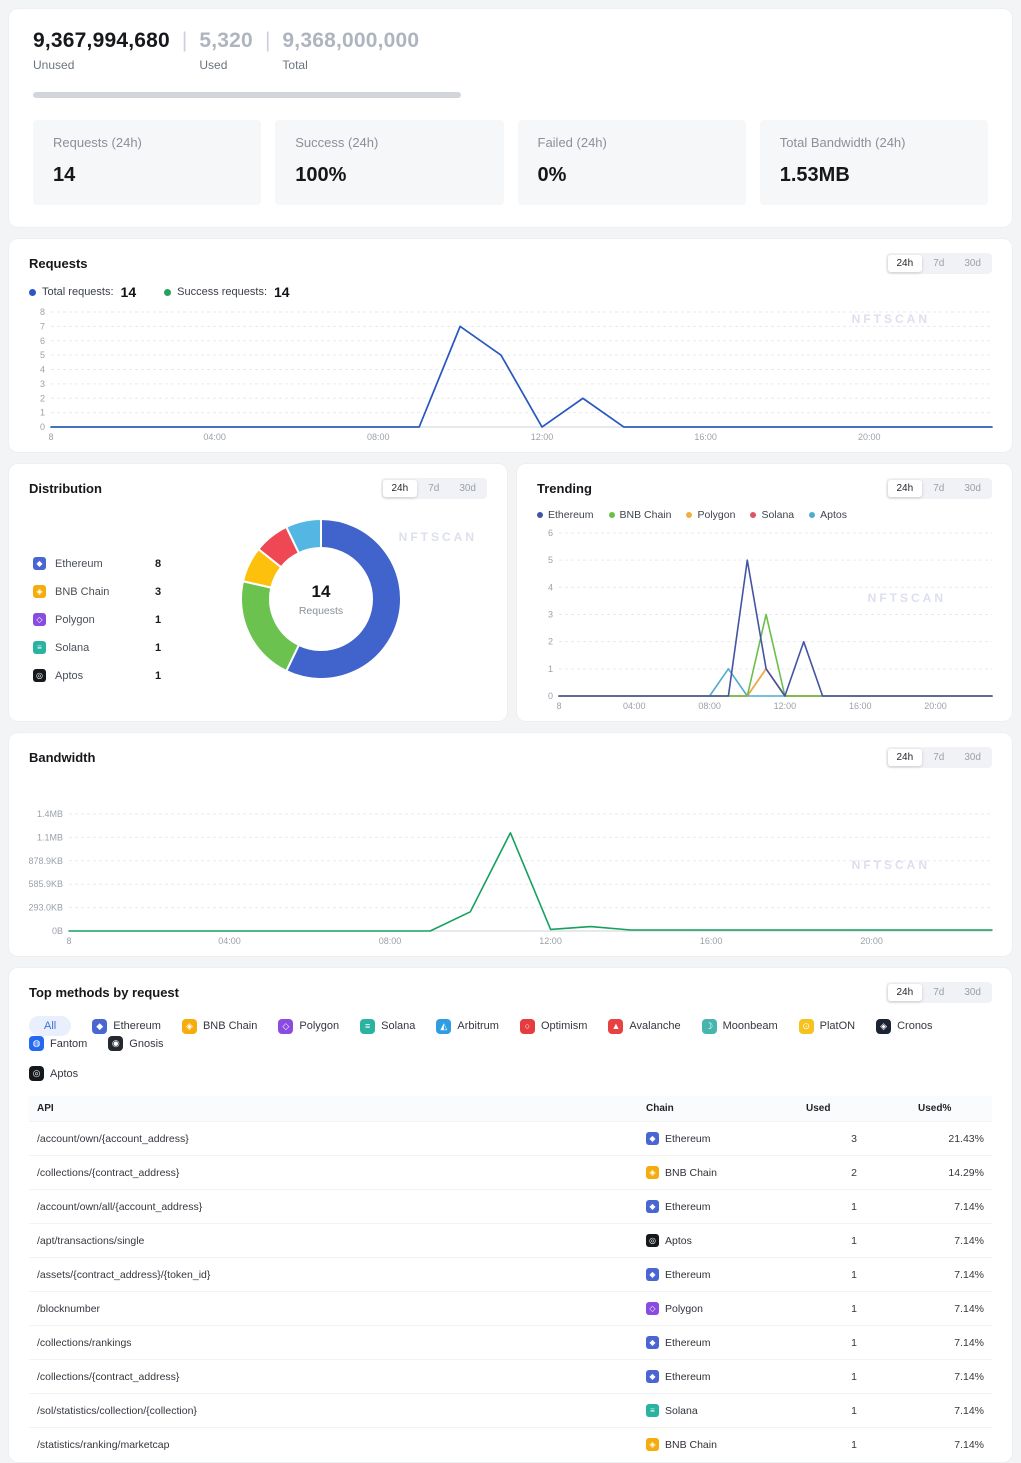  What do you see at coordinates (247, 95) in the screenshot?
I see `usage-progress-fill` at bounding box center [247, 95].